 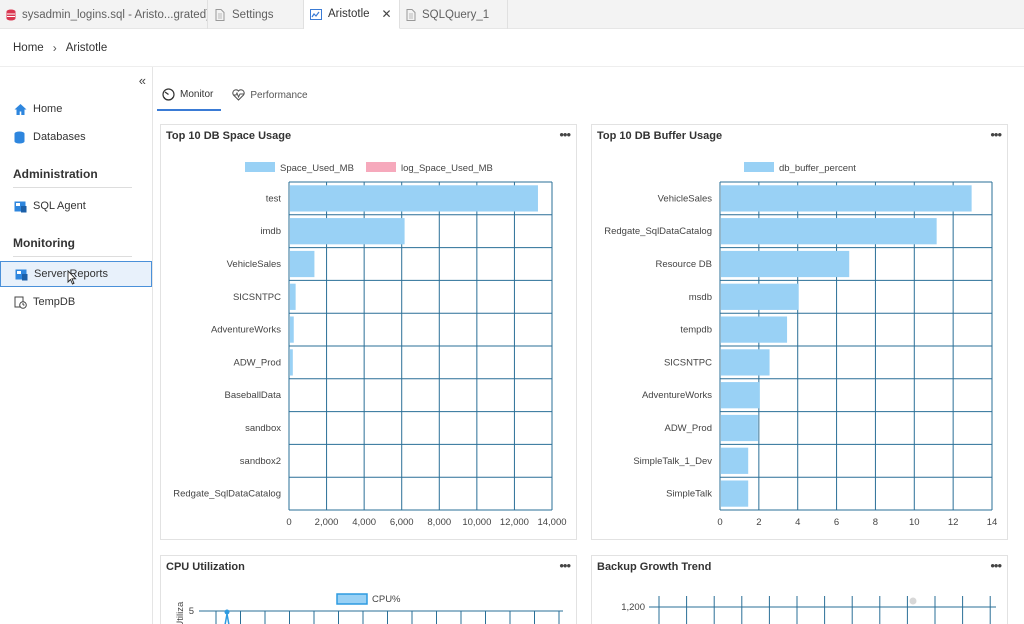 What do you see at coordinates (633, 607) in the screenshot?
I see `y-tick-label: 1,200` at bounding box center [633, 607].